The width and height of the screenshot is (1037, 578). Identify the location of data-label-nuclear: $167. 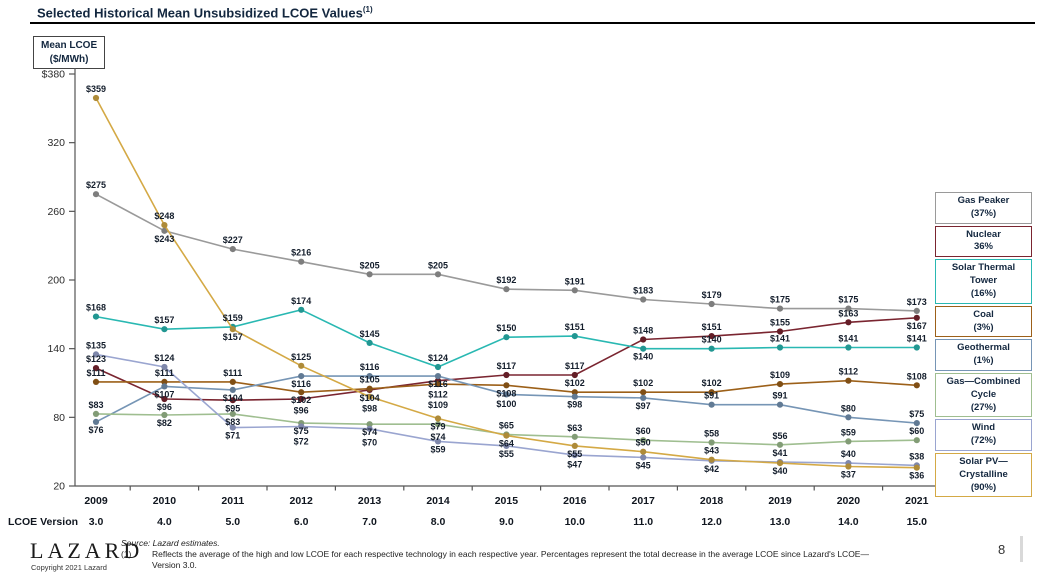
(917, 326).